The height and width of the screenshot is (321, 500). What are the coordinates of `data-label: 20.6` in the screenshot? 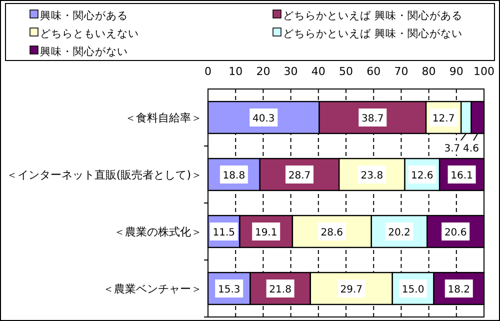 It's located at (455, 233).